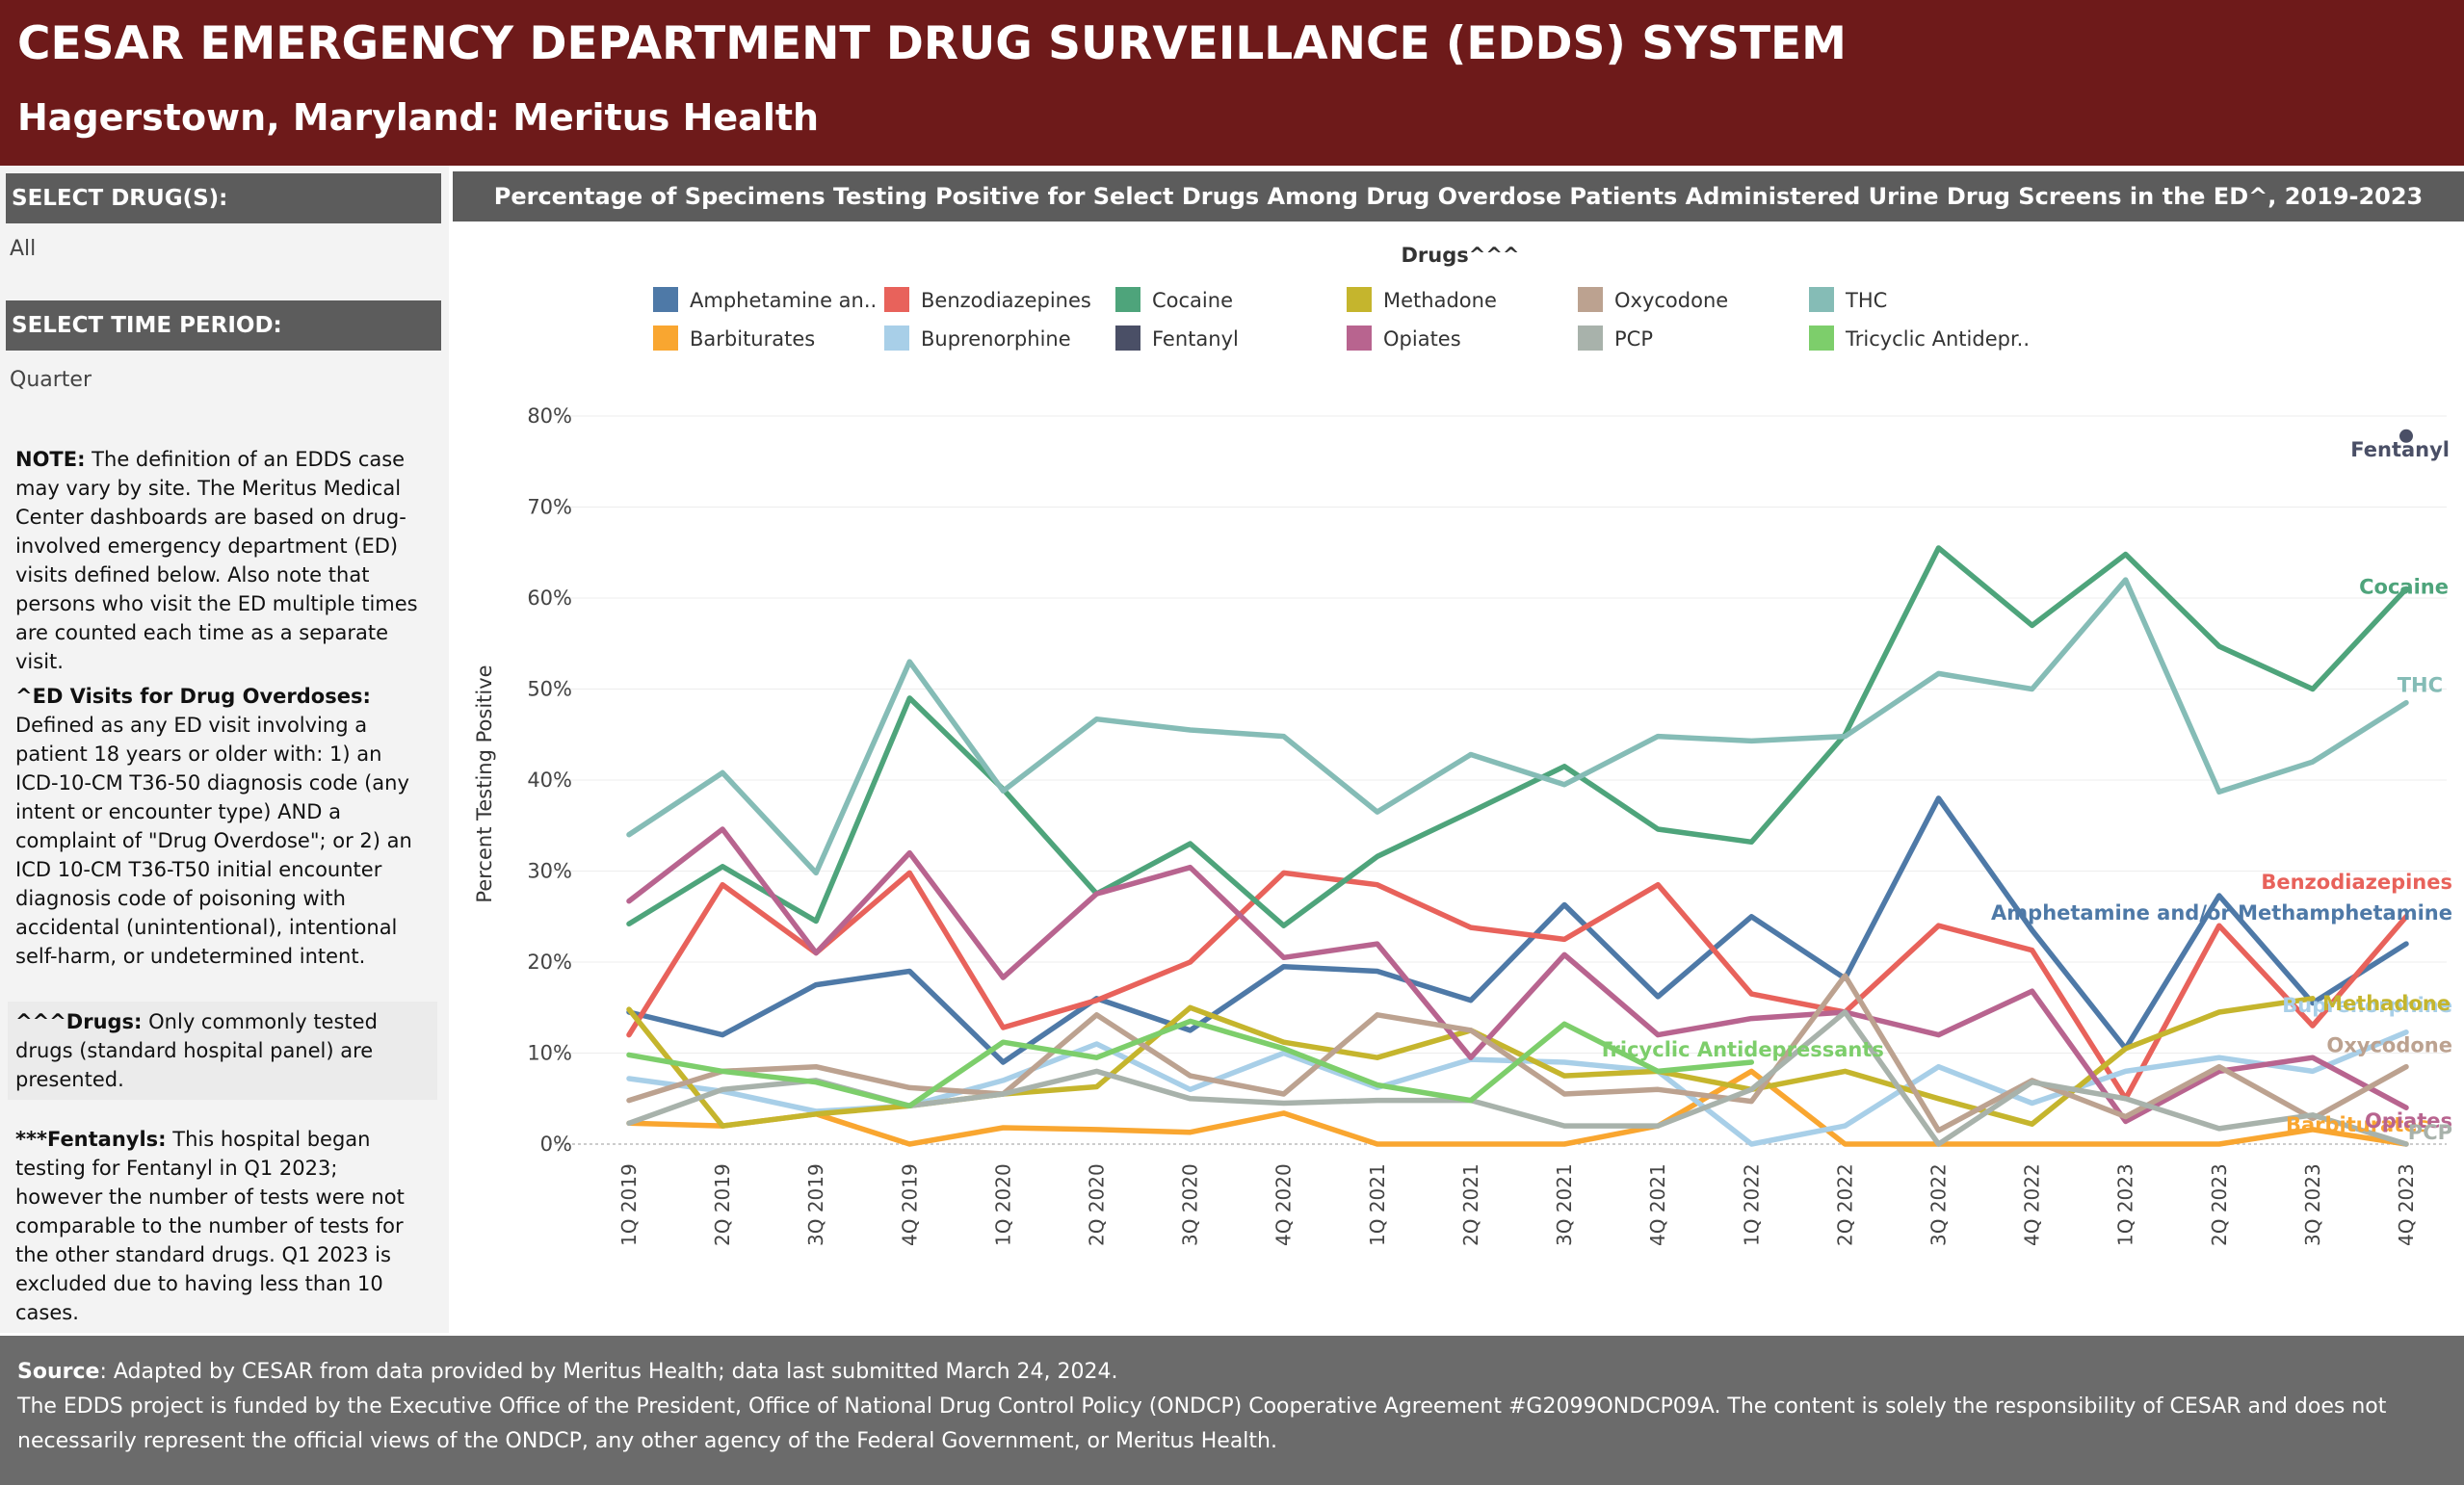  Describe the element at coordinates (2357, 1124) in the screenshot. I see `series-end-label: Barbiturates` at that location.